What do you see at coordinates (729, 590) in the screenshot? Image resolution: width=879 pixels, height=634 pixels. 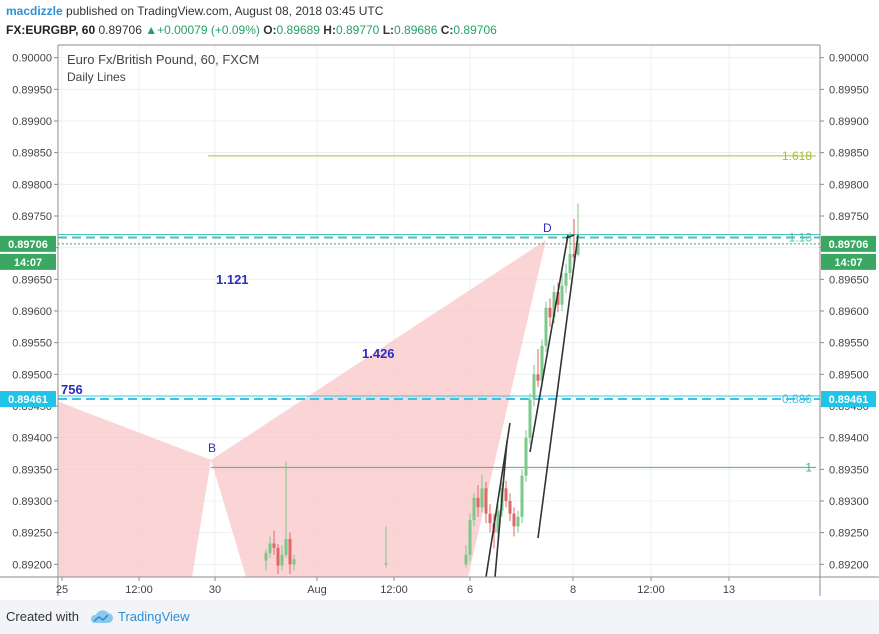 I see `x-tick-label: 13` at bounding box center [729, 590].